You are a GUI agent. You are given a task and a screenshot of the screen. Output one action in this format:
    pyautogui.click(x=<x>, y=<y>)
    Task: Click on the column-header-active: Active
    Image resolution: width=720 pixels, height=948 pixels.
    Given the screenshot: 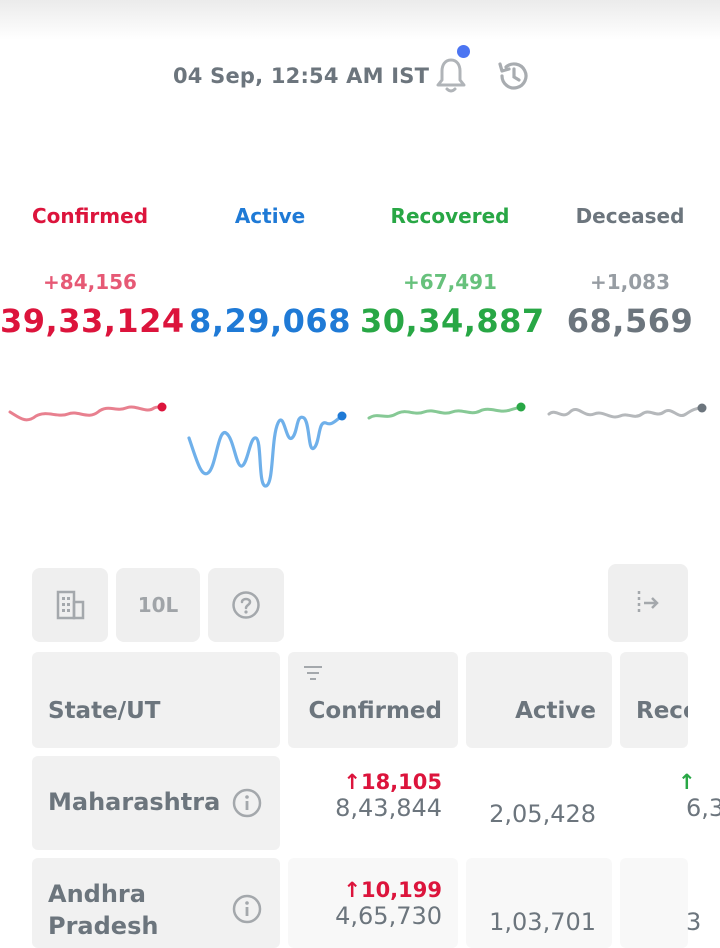 What is the action you would take?
    pyautogui.click(x=539, y=700)
    